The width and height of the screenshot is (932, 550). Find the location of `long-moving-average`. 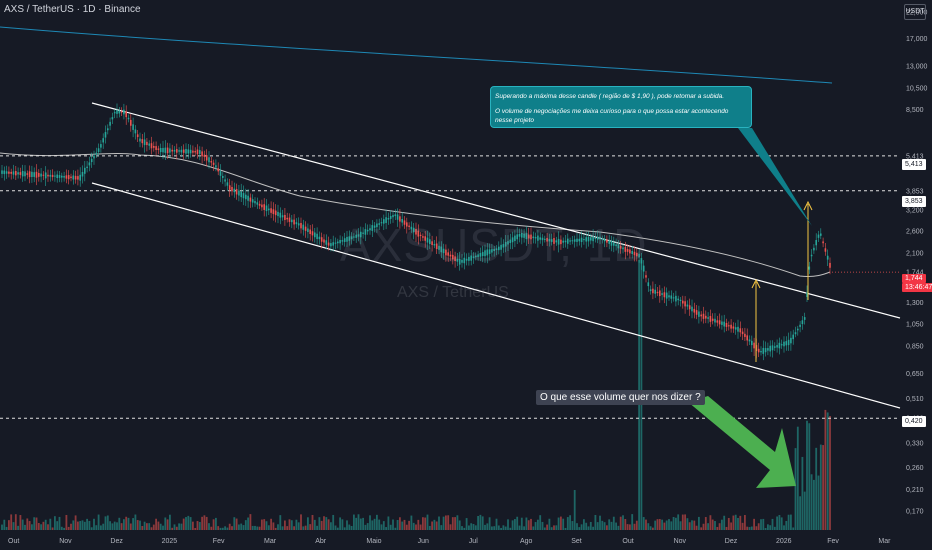

long-moving-average is located at coordinates (416, 55).